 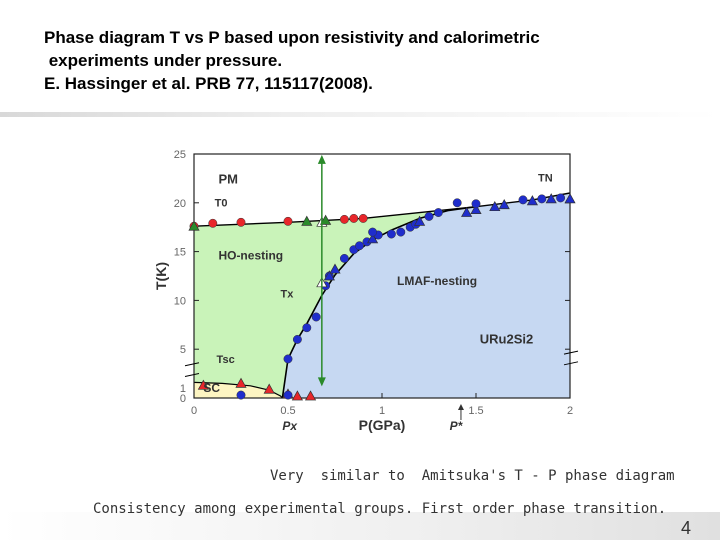 What do you see at coordinates (194, 411) in the screenshot?
I see `x-tick-label: 0` at bounding box center [194, 411].